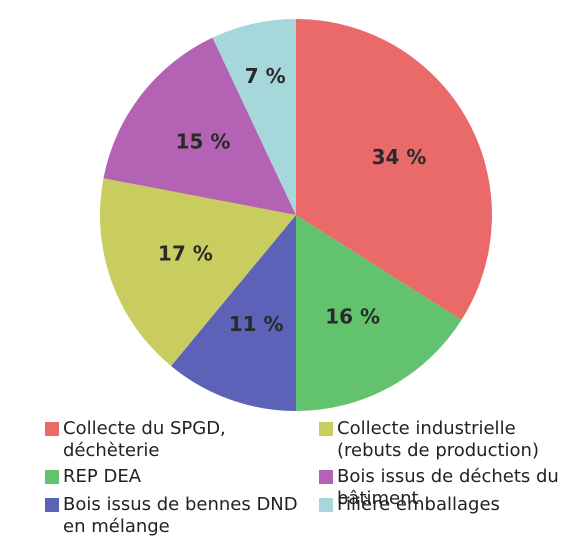 This screenshot has height=554, width=571. I want to click on slice-label: 34 %, so click(399, 157).